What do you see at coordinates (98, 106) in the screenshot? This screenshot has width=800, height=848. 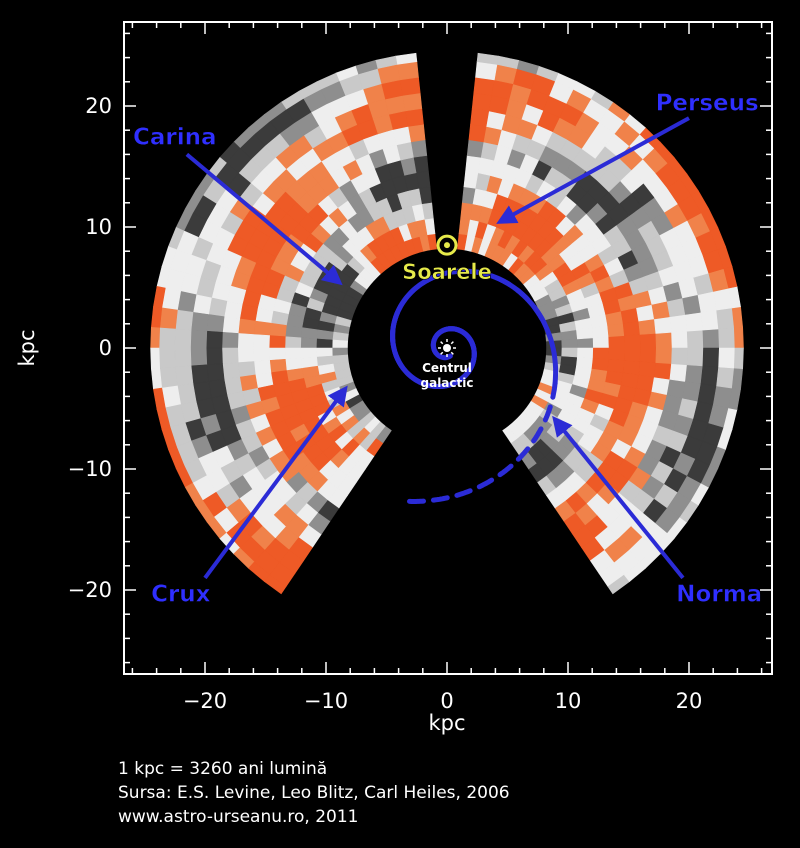 I see `y-tick-label: 20` at bounding box center [98, 106].